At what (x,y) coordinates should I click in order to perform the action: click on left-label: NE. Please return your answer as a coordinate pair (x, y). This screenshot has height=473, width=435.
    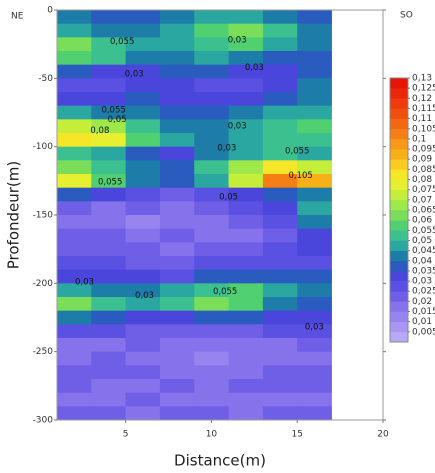
    Looking at the image, I should click on (17, 17).